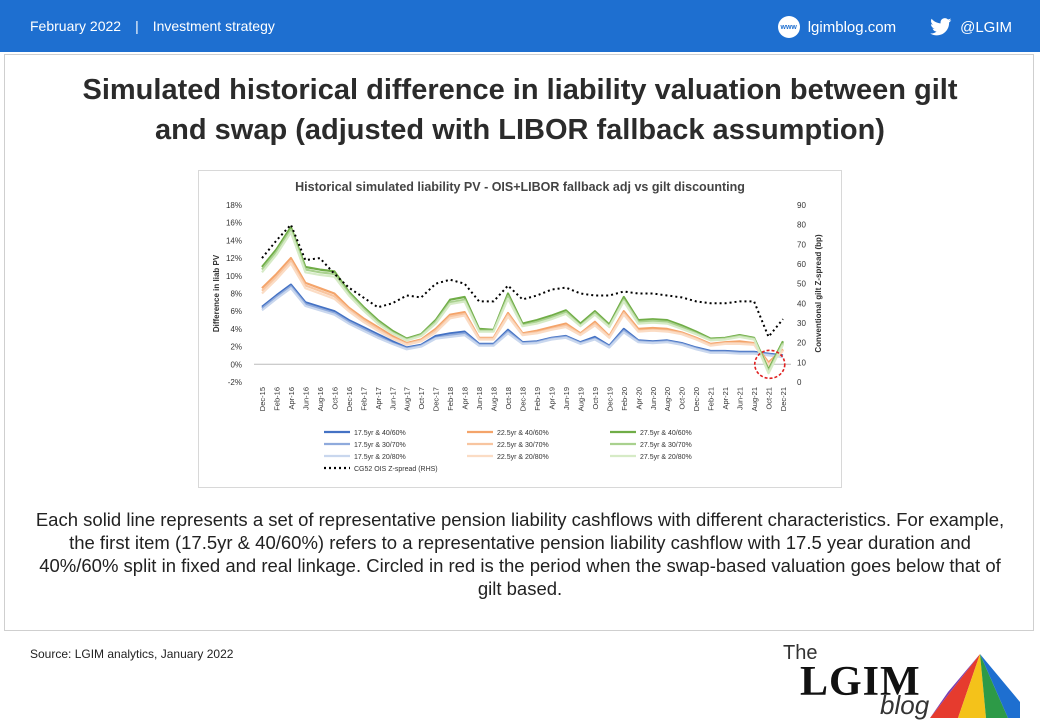  What do you see at coordinates (566, 398) in the screenshot?
I see `x-tick-label: Jun-19` at bounding box center [566, 398].